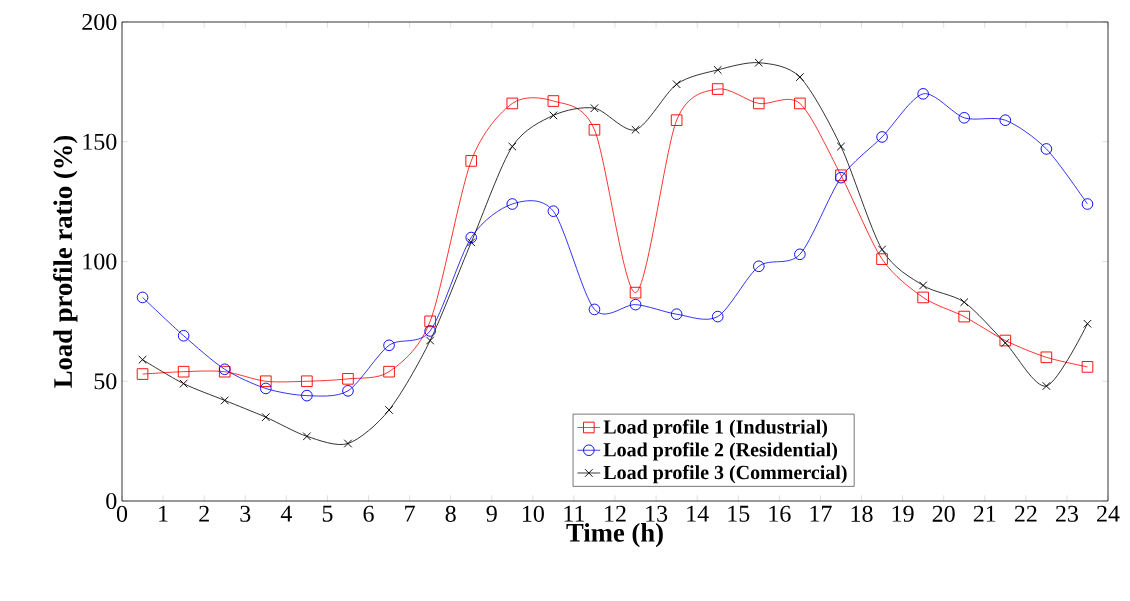 The image size is (1130, 601). Describe the element at coordinates (657, 513) in the screenshot. I see `x-tick-label: 13` at that location.